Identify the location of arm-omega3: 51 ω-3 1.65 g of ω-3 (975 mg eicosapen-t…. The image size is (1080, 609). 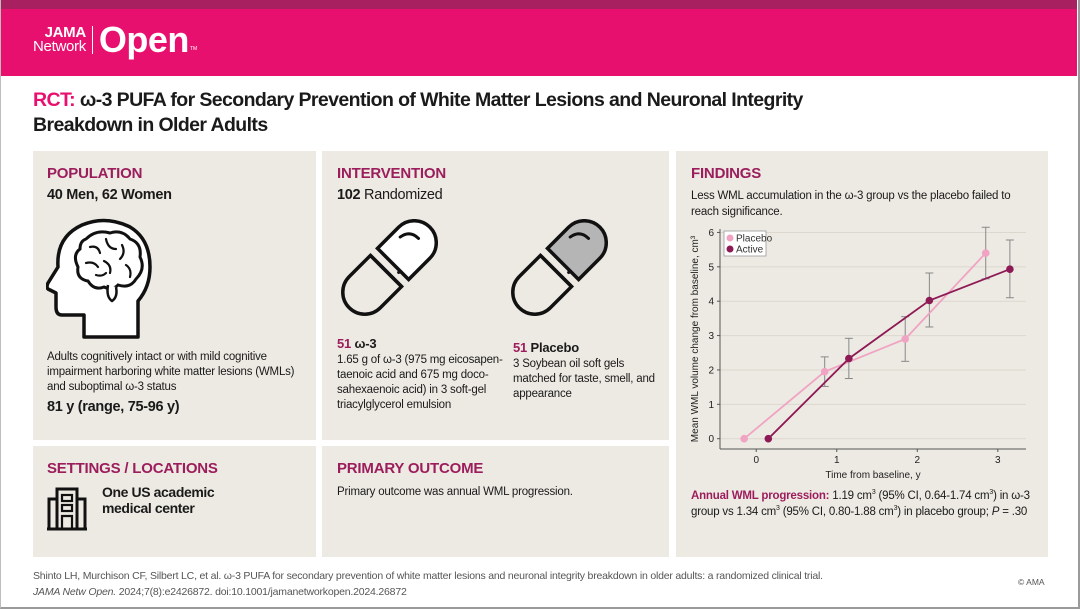
(434, 374).